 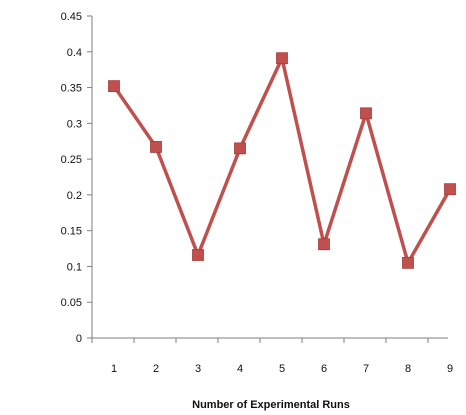 What do you see at coordinates (74, 53) in the screenshot?
I see `y-tick-label: 0.4` at bounding box center [74, 53].